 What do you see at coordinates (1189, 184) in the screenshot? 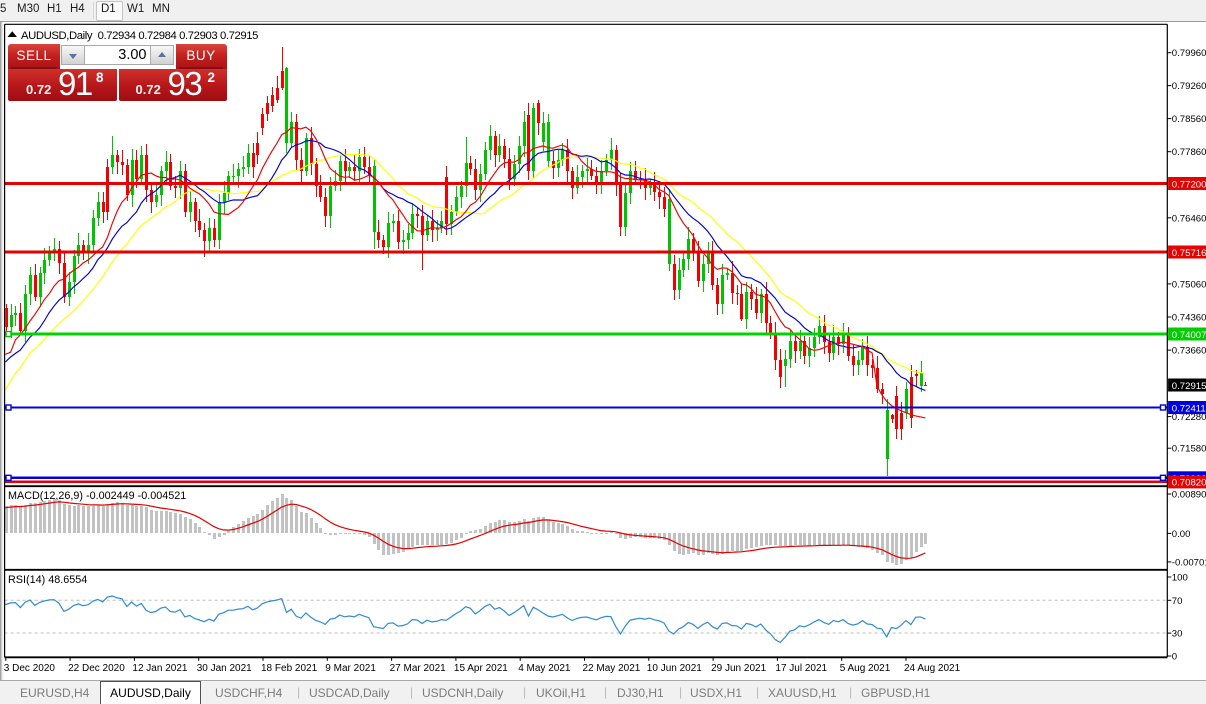
I see `svg-text: 0.77200` at bounding box center [1189, 184].